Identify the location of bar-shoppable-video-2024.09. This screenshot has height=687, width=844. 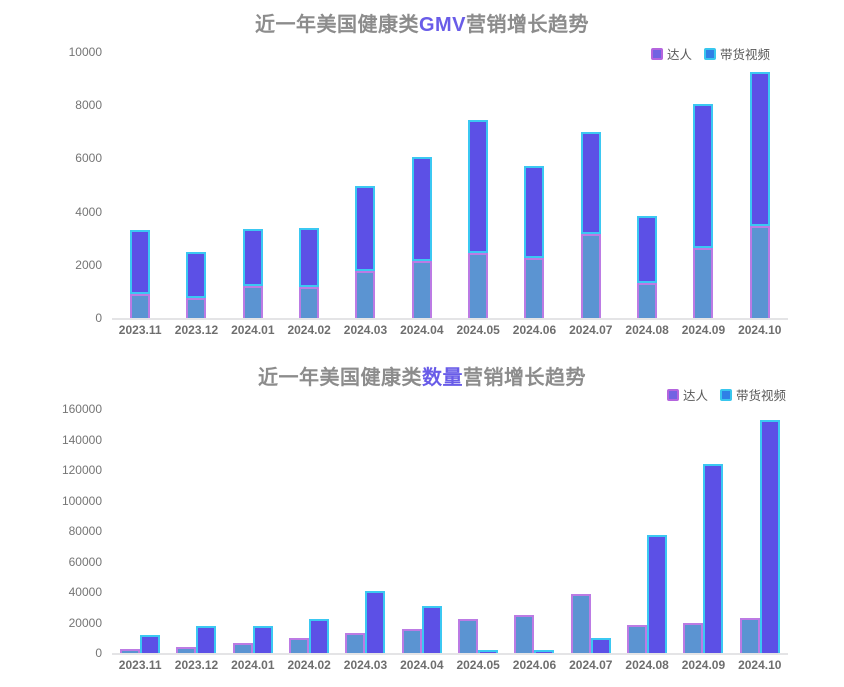
(713, 558).